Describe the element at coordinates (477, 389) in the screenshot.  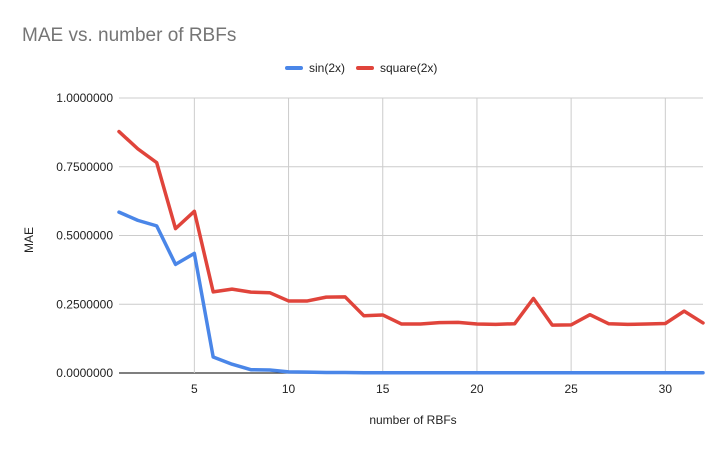
I see `x-tick-label: 20` at that location.